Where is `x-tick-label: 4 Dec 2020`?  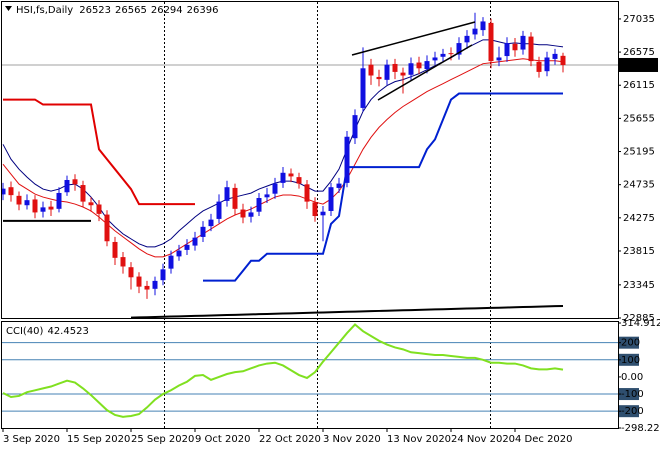
x-tick-label: 4 Dec 2020 is located at coordinates (544, 439).